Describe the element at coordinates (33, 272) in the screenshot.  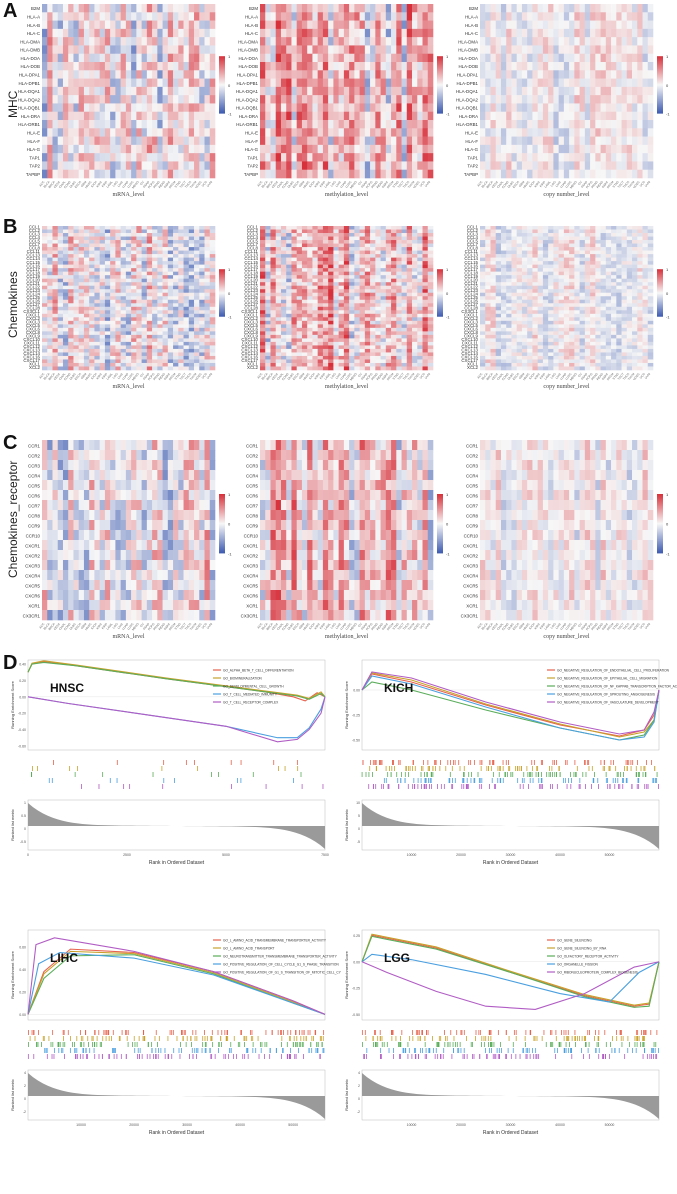
I see `row-label: CCL18` at that location.